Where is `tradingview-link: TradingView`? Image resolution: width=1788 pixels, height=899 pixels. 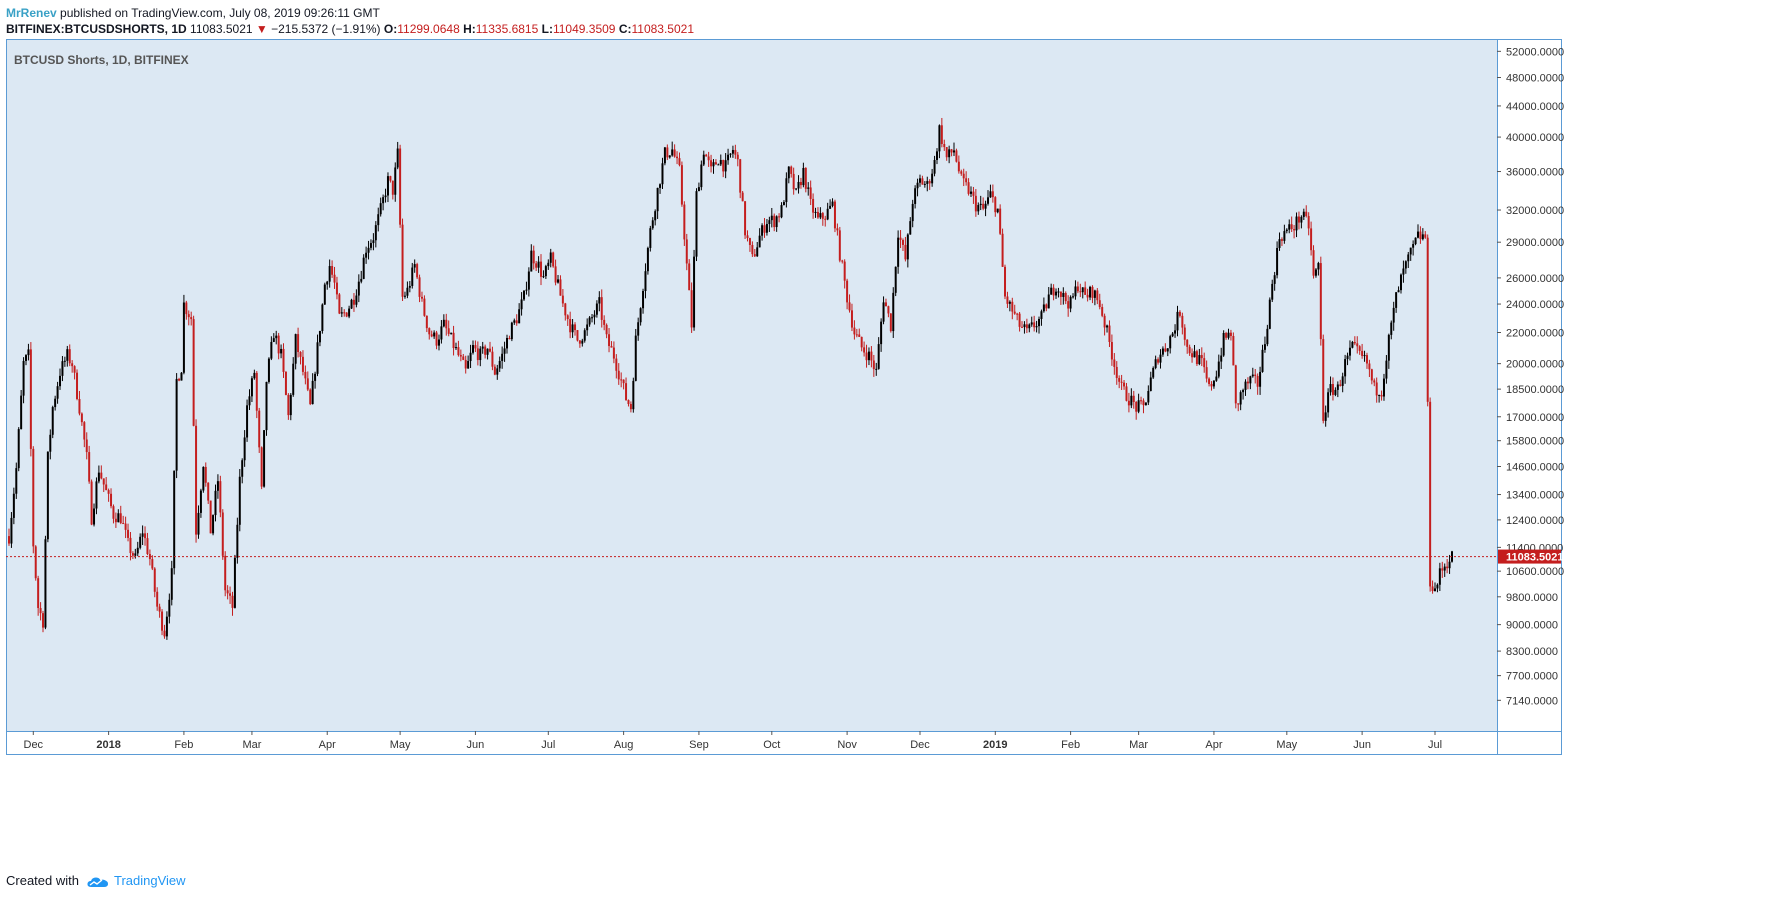 tradingview-link: TradingView is located at coordinates (150, 880).